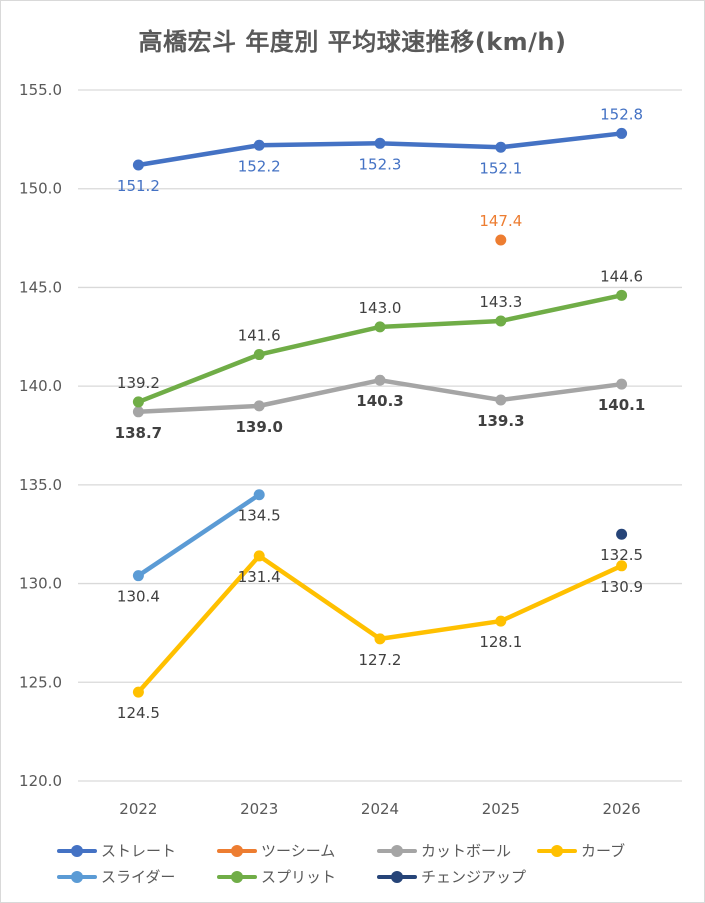 Image resolution: width=705 pixels, height=903 pixels. What do you see at coordinates (500, 302) in the screenshot?
I see `data-label: 143.3` at bounding box center [500, 302].